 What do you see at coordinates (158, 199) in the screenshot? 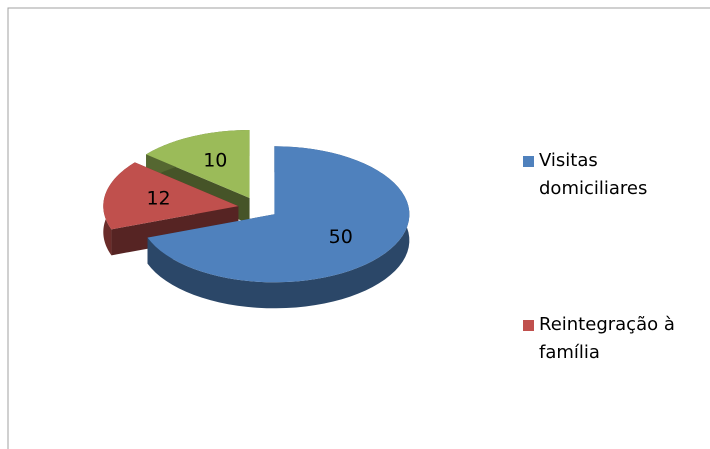
I see `data-label: 12` at bounding box center [158, 199].